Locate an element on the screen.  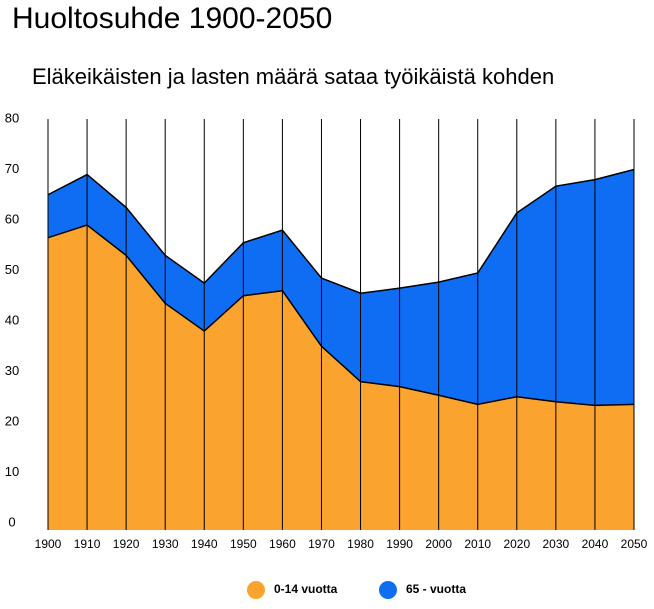
x-tick-label: 2020 is located at coordinates (516, 544).